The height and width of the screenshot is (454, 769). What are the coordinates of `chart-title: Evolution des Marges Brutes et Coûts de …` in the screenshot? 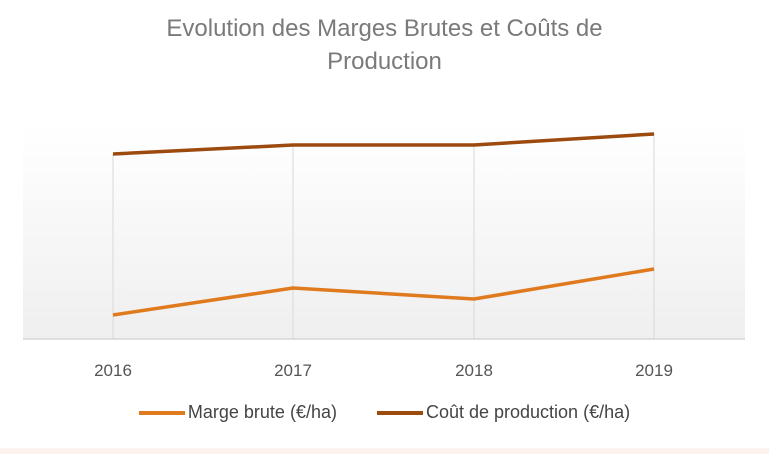 It's located at (384, 45).